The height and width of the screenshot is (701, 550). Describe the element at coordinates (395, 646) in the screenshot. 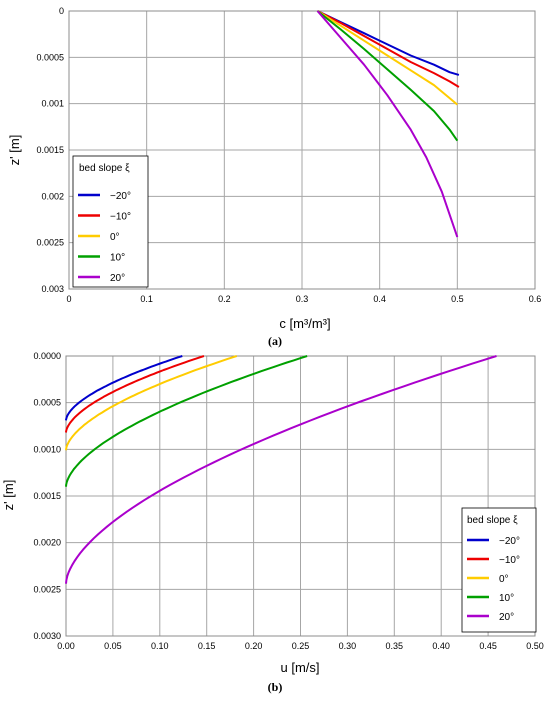

I see `chart-b-xtick-label: 0.35` at that location.